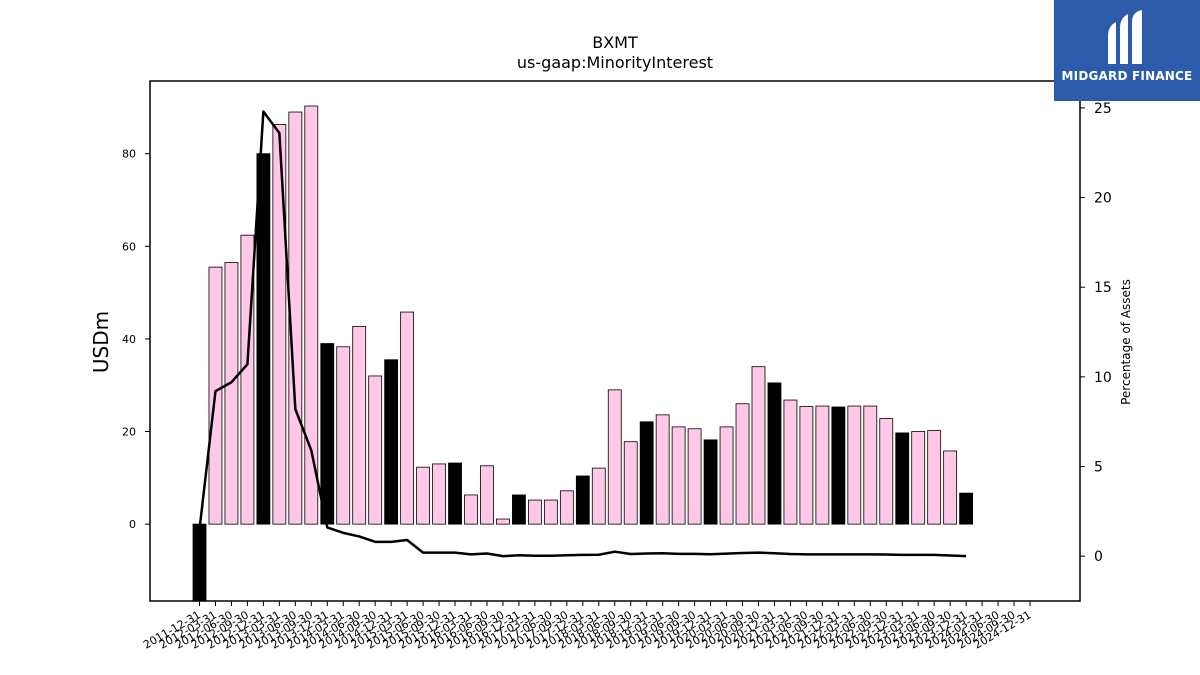  Describe the element at coordinates (1098, 557) in the screenshot. I see `y2-tick-label: 0` at that location.